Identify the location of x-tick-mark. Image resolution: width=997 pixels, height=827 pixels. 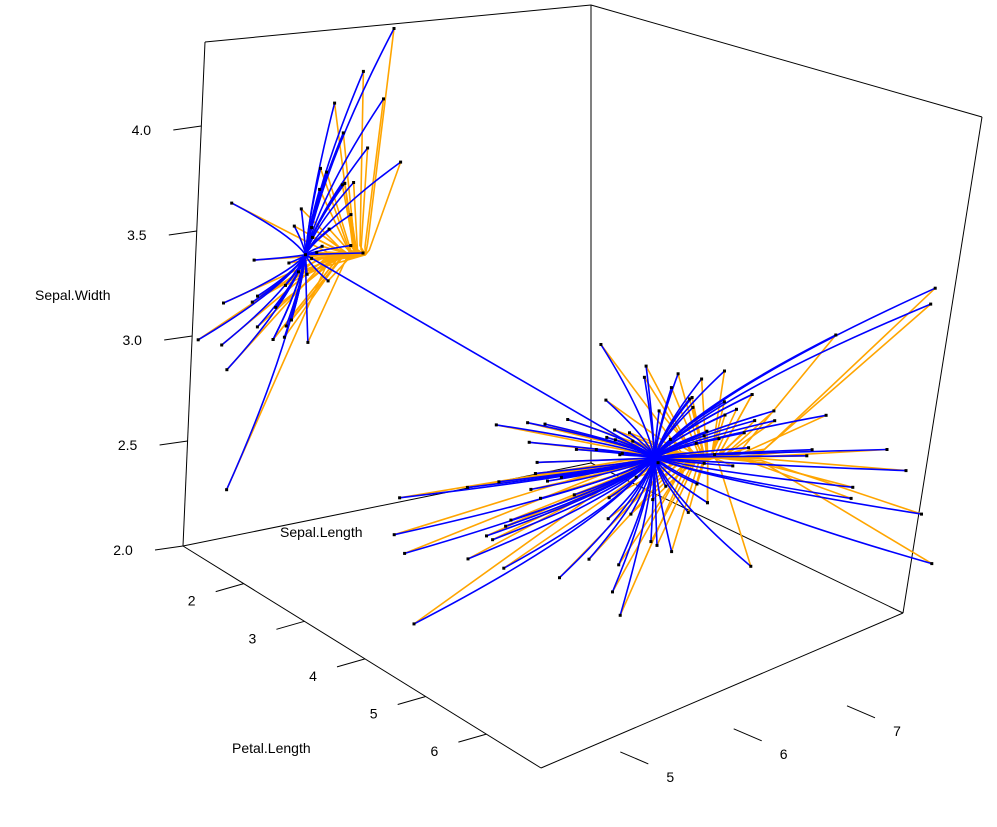
(634, 758).